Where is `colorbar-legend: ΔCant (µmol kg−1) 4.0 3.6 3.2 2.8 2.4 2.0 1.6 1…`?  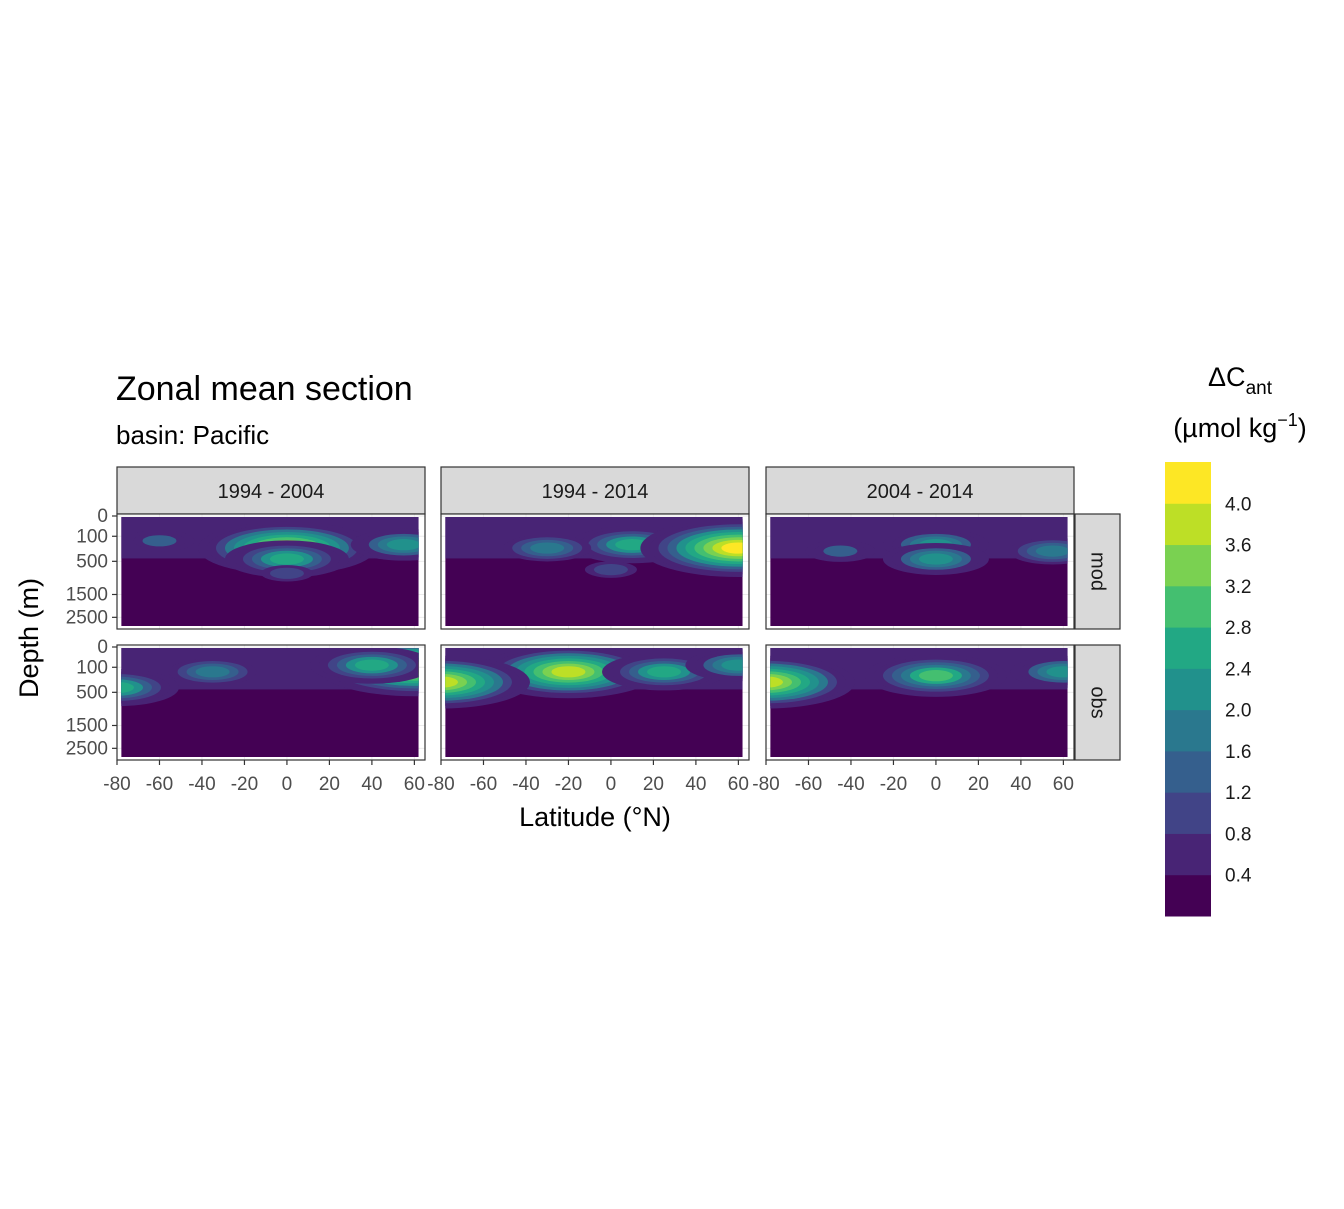
colorbar-legend: ΔCant (µmol kg−1) 4.0 3.6 3.2 2.8 2.4 2.0 1.6 1… is located at coordinates (1236, 639).